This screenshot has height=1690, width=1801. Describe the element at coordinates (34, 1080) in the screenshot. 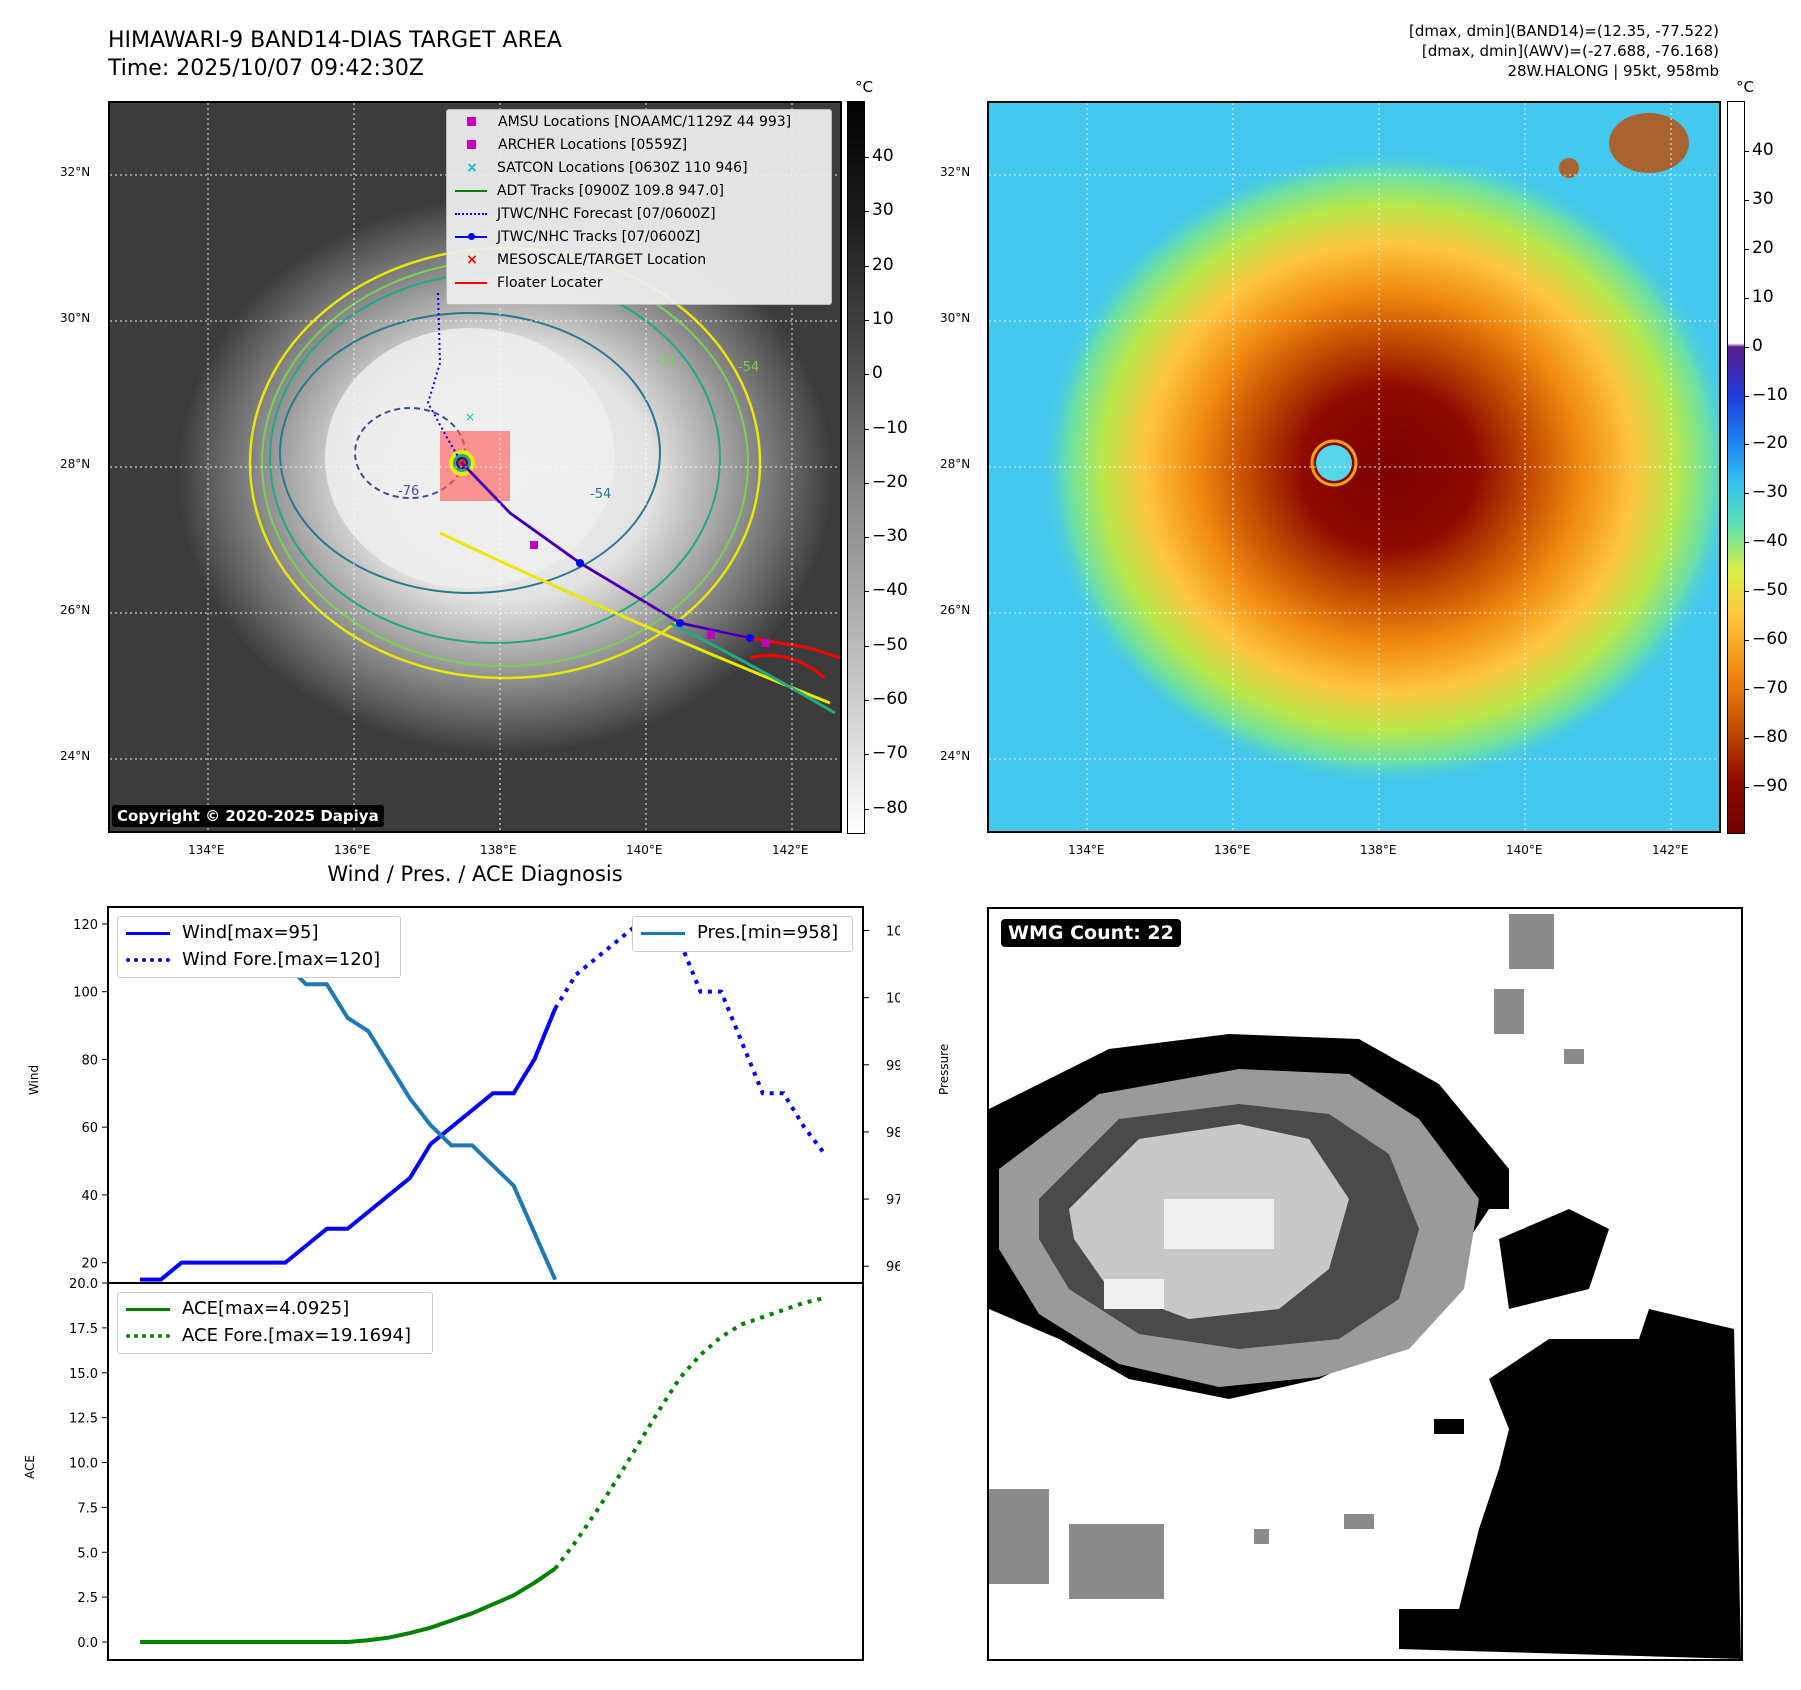

I see `wind-axis-label: Wind` at that location.